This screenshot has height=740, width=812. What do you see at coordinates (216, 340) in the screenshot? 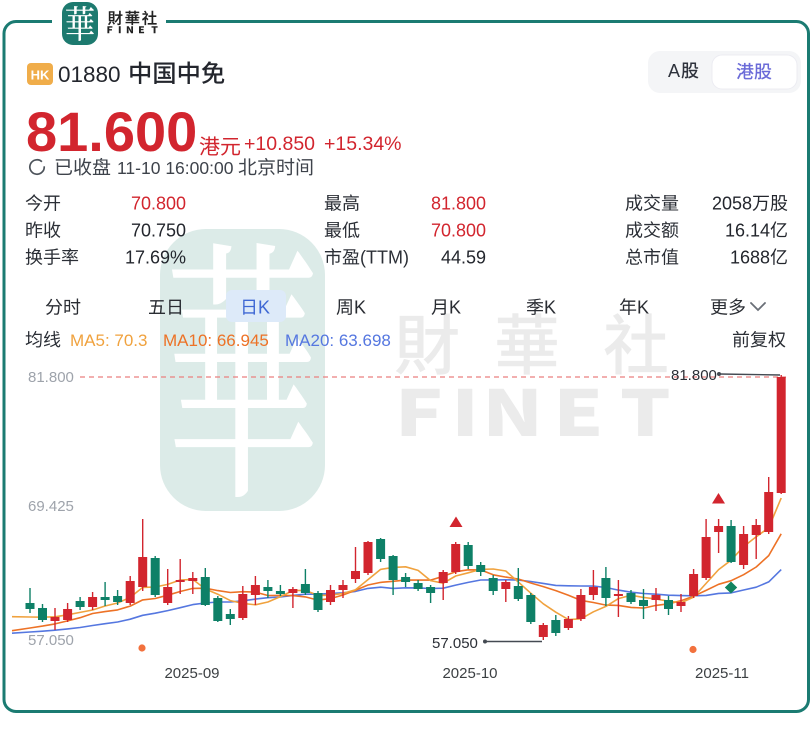
I see `svg-text: MA10: 66.945` at bounding box center [216, 340].